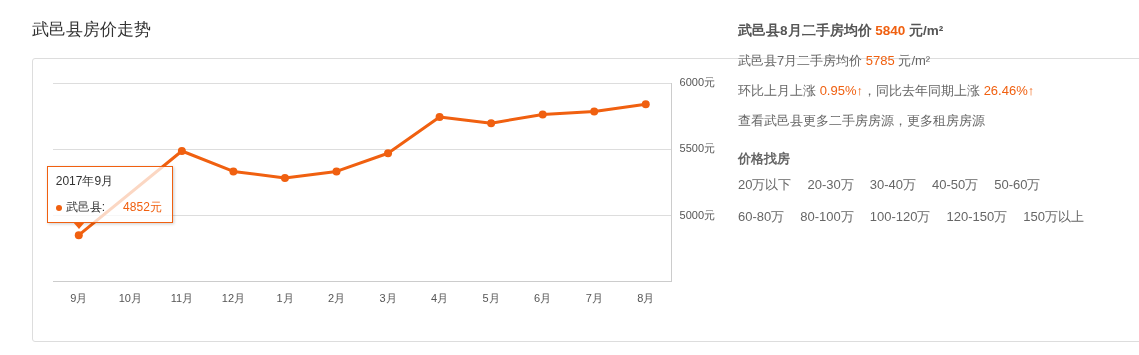  I want to click on text: 武邑县8月二手房均价 5840 元/m², so click(841, 30).